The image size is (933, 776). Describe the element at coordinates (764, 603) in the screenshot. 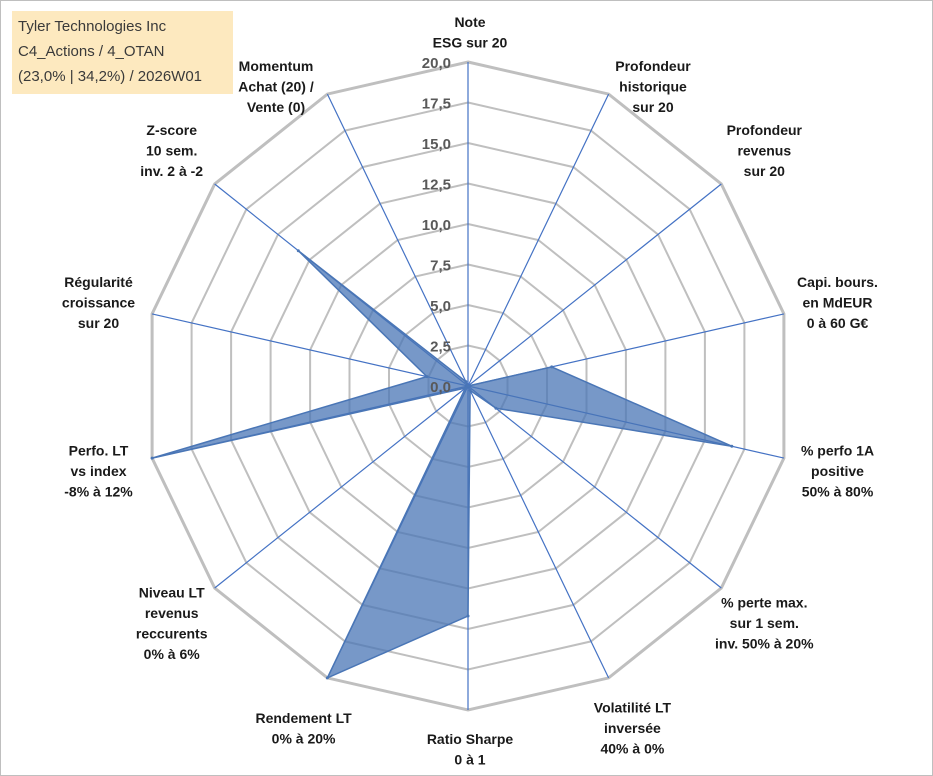

I see `axis-label-5-line-0: % perte max.` at that location.